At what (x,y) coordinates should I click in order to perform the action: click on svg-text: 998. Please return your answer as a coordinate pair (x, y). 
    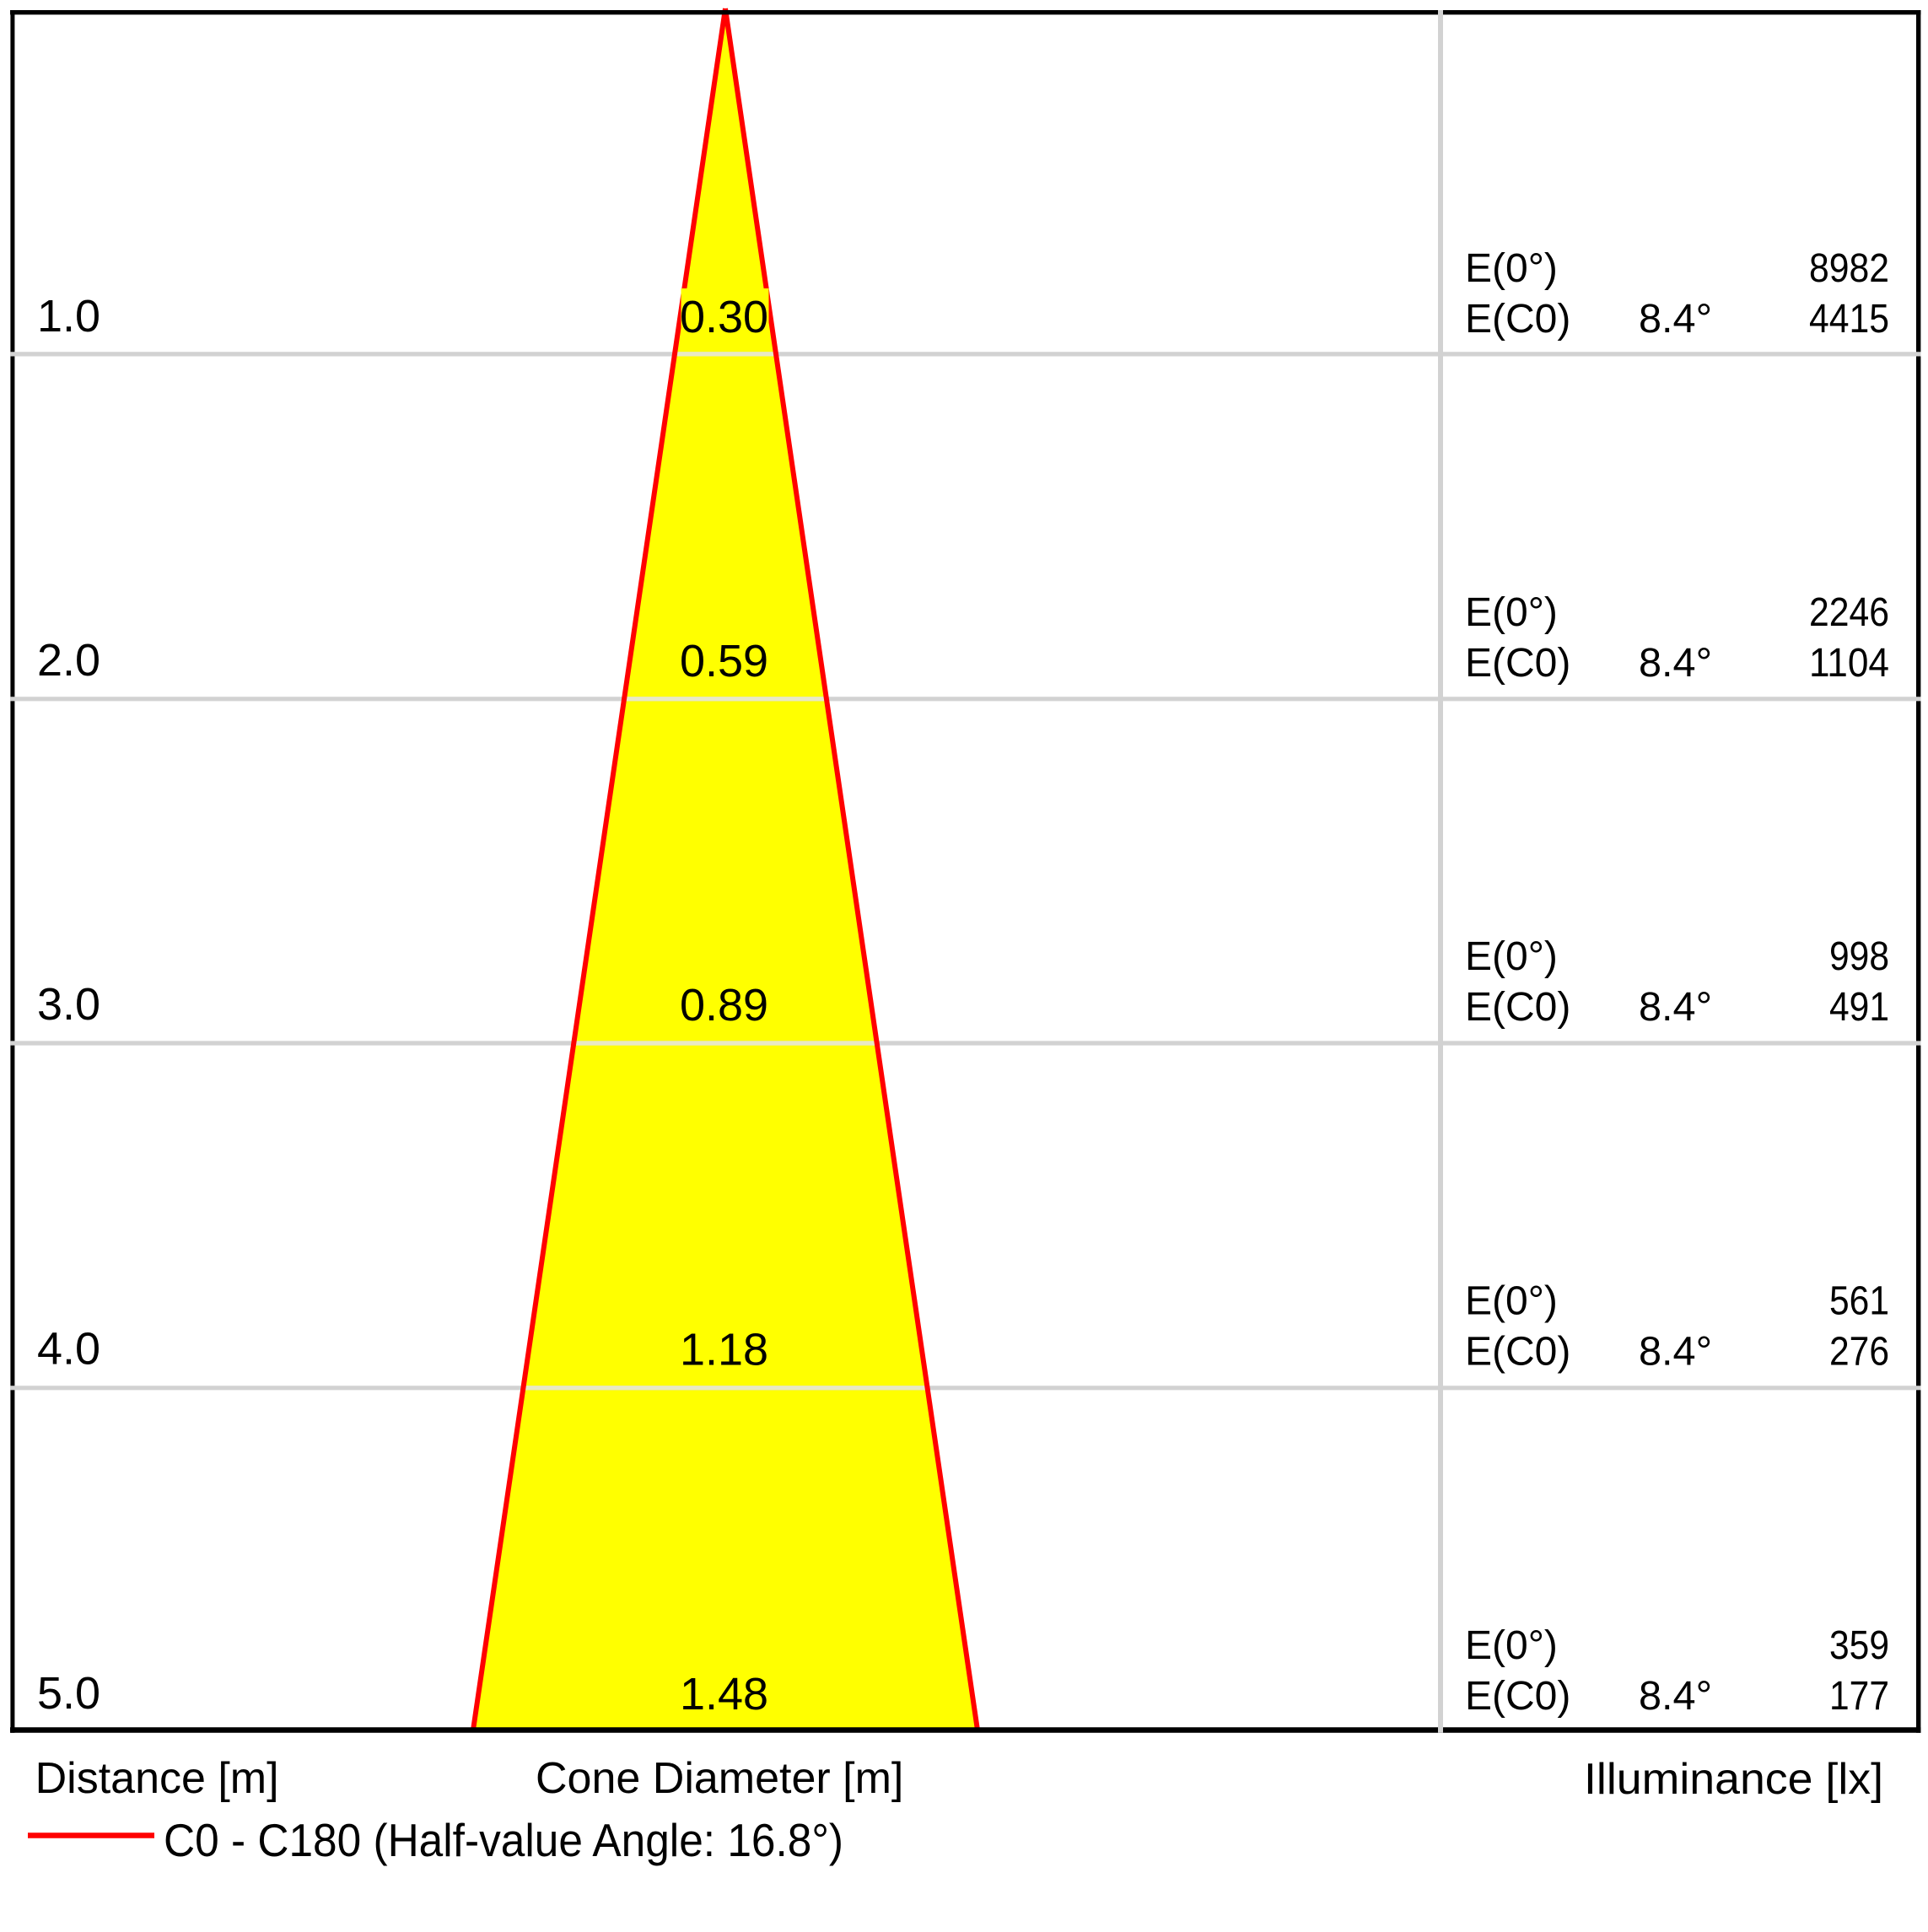
    Looking at the image, I should click on (1859, 957).